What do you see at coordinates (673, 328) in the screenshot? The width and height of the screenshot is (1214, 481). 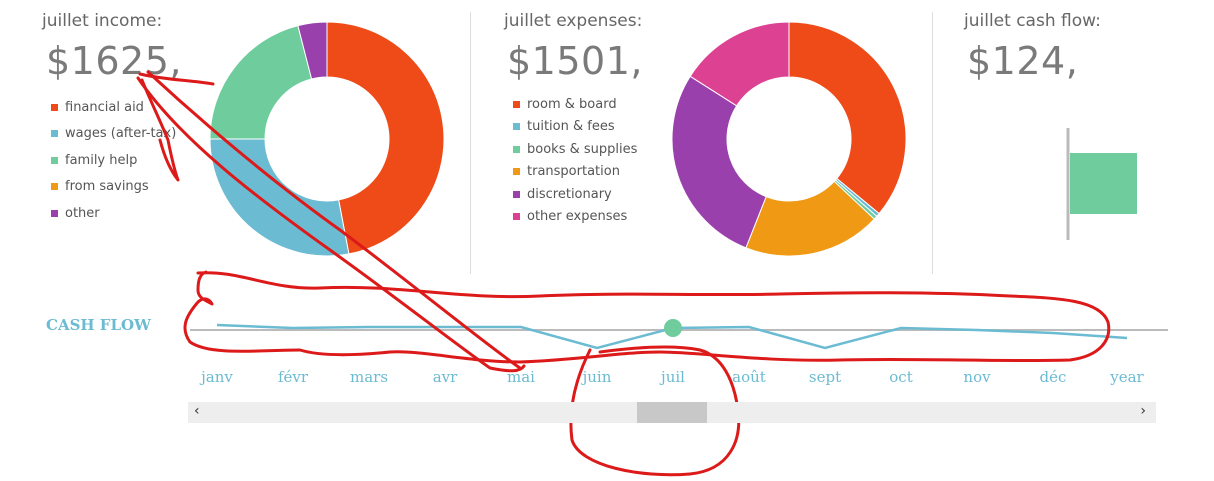 I see `selected-month-marker` at bounding box center [673, 328].